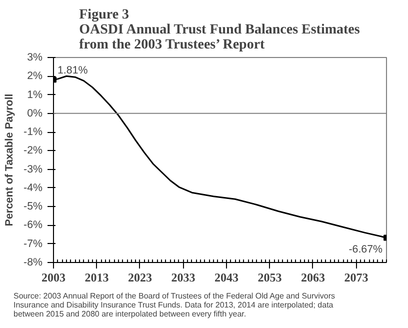 The height and width of the screenshot is (328, 408). Describe the element at coordinates (34, 169) in the screenshot. I see `y-tick-label: -3%` at that location.